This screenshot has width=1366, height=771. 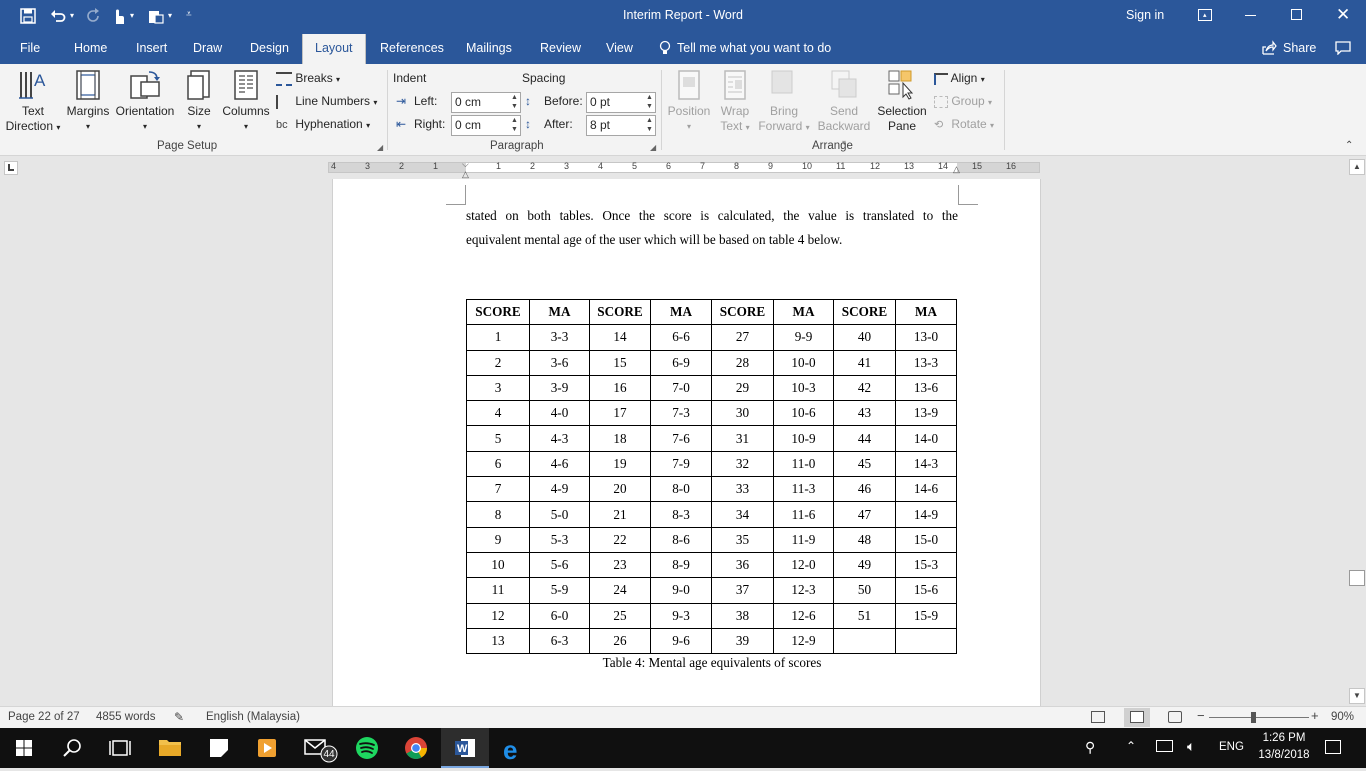 I want to click on table-cell: 14, so click(x=620, y=337).